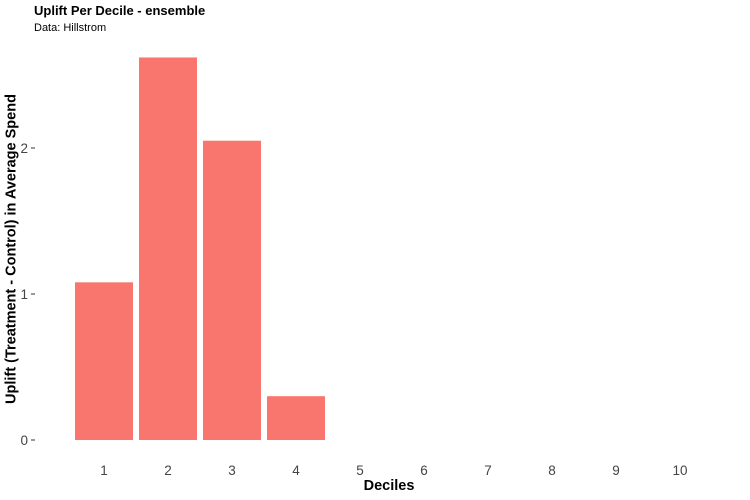  I want to click on x-tick-label: 8, so click(552, 470).